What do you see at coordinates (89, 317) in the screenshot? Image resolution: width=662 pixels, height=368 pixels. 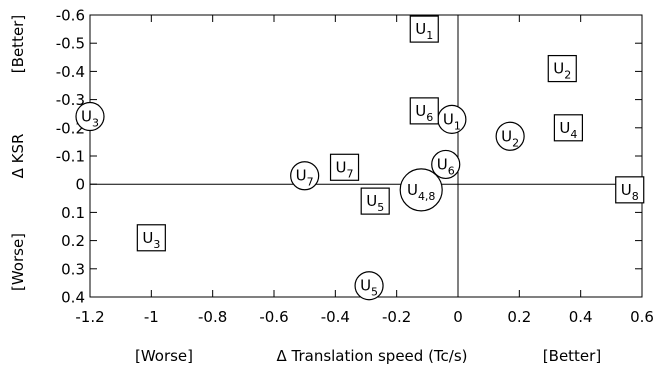 I see `x-tick-label: -1.2` at bounding box center [89, 317].